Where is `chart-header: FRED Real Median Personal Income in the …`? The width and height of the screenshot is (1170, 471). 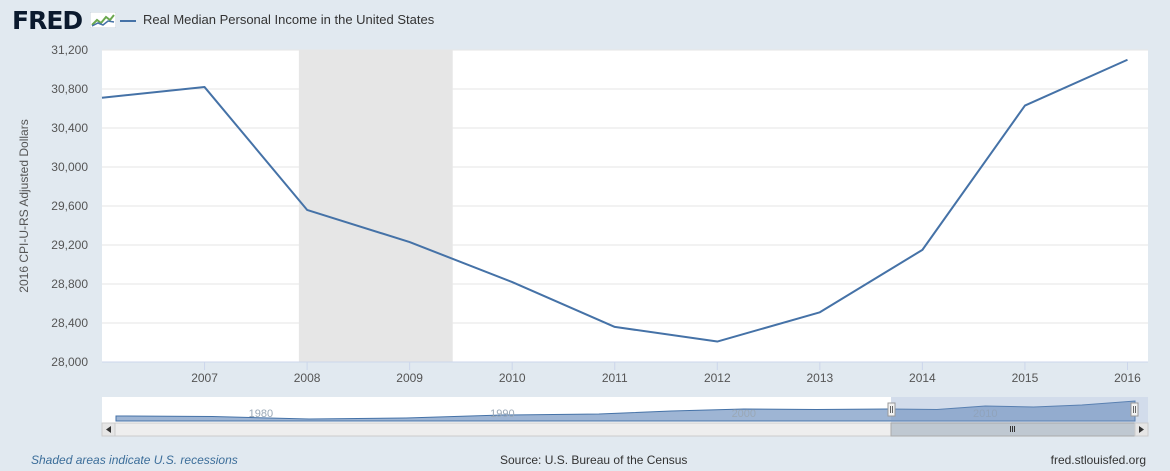 chart-header: FRED Real Median Personal Income in the … is located at coordinates (585, 21).